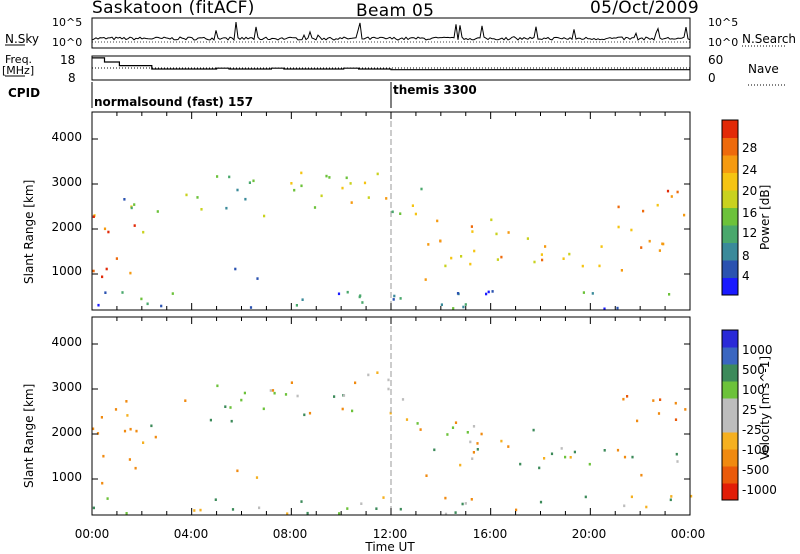  What do you see at coordinates (756, 450) in the screenshot?
I see `velocity-cbar-tick: -100` at bounding box center [756, 450].